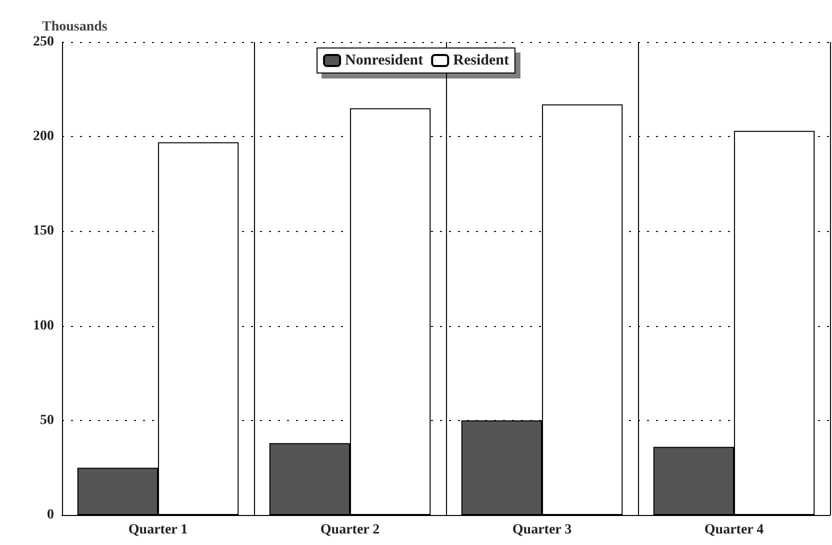 The width and height of the screenshot is (832, 545). Describe the element at coordinates (43, 42) in the screenshot. I see `y-tick-label: 250` at that location.